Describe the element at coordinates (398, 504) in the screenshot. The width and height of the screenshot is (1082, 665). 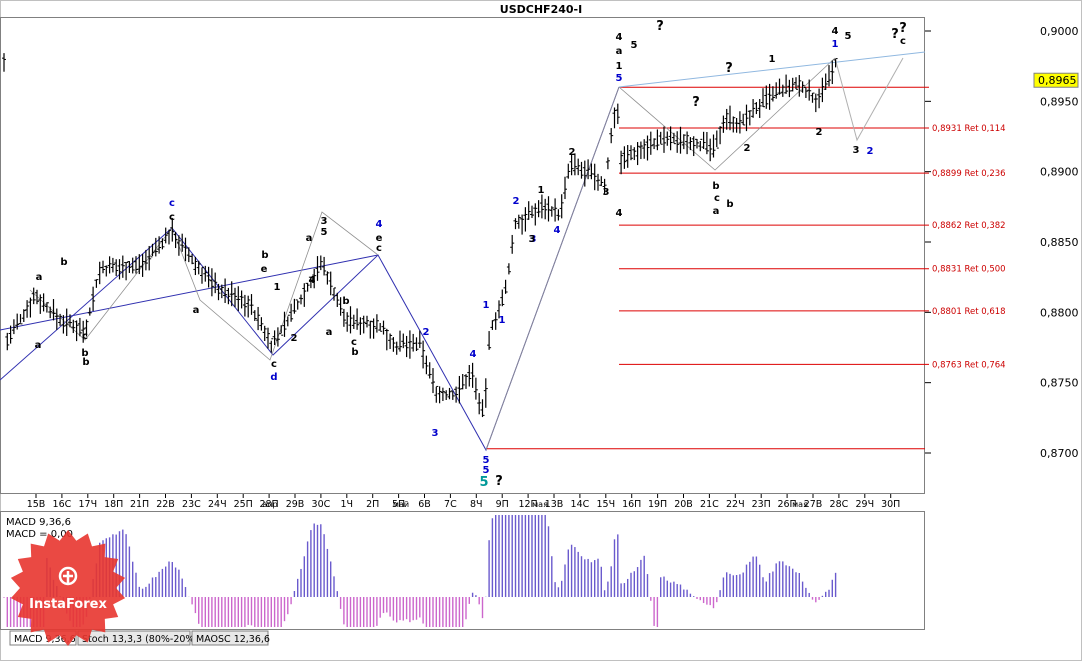
I see `time-tick-label: 5П` at that location.